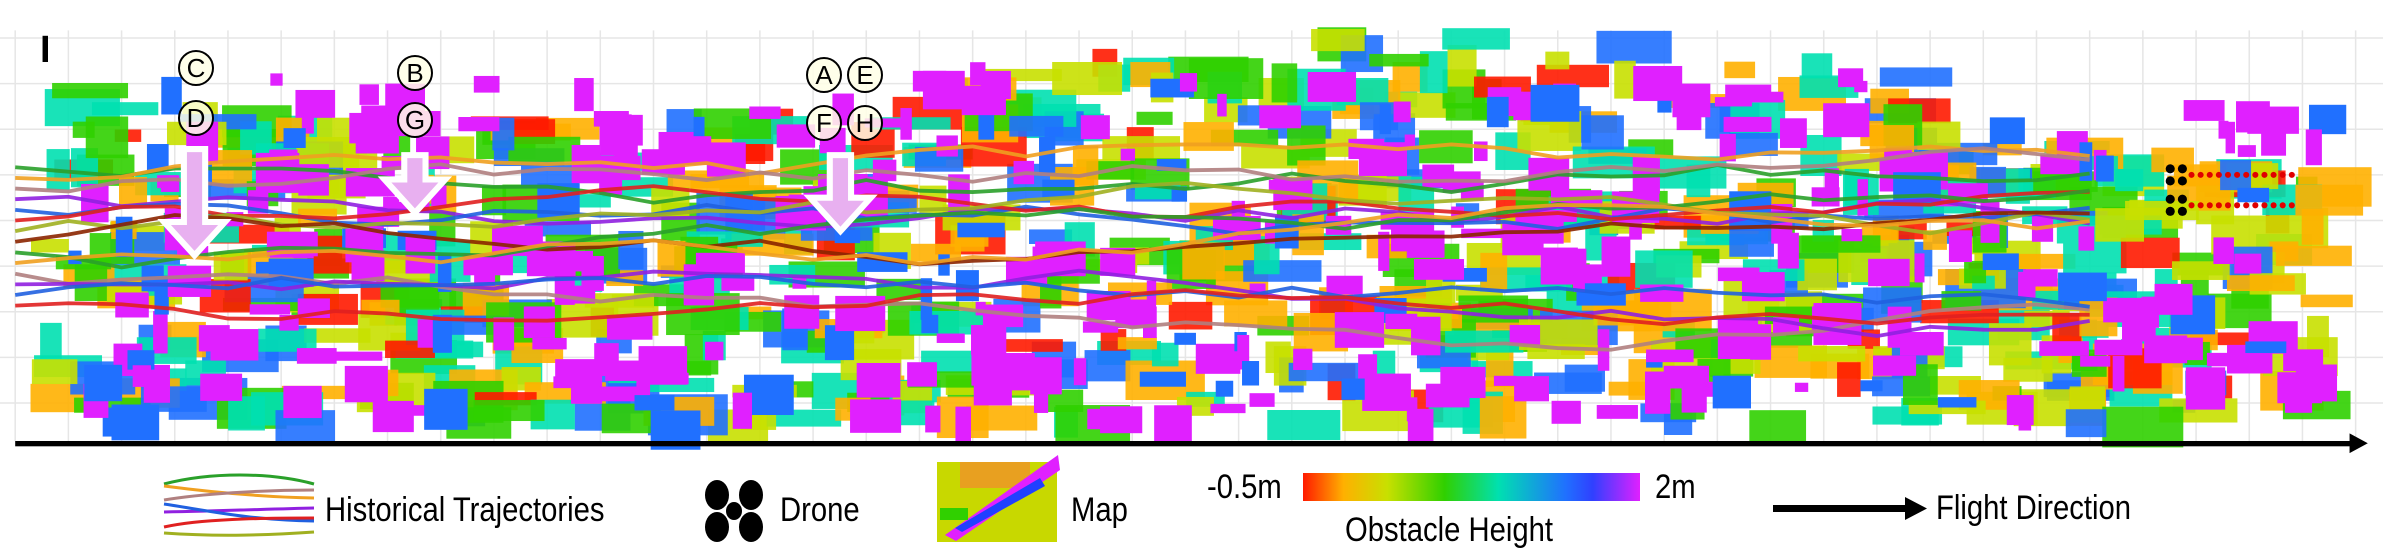  Describe the element at coordinates (415, 73) in the screenshot. I see `marker-b: B` at that location.